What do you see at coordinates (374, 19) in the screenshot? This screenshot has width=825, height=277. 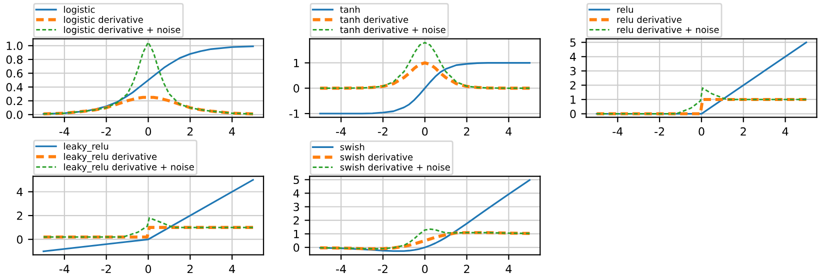 I see `legend-label: tanh derivative` at bounding box center [374, 19].